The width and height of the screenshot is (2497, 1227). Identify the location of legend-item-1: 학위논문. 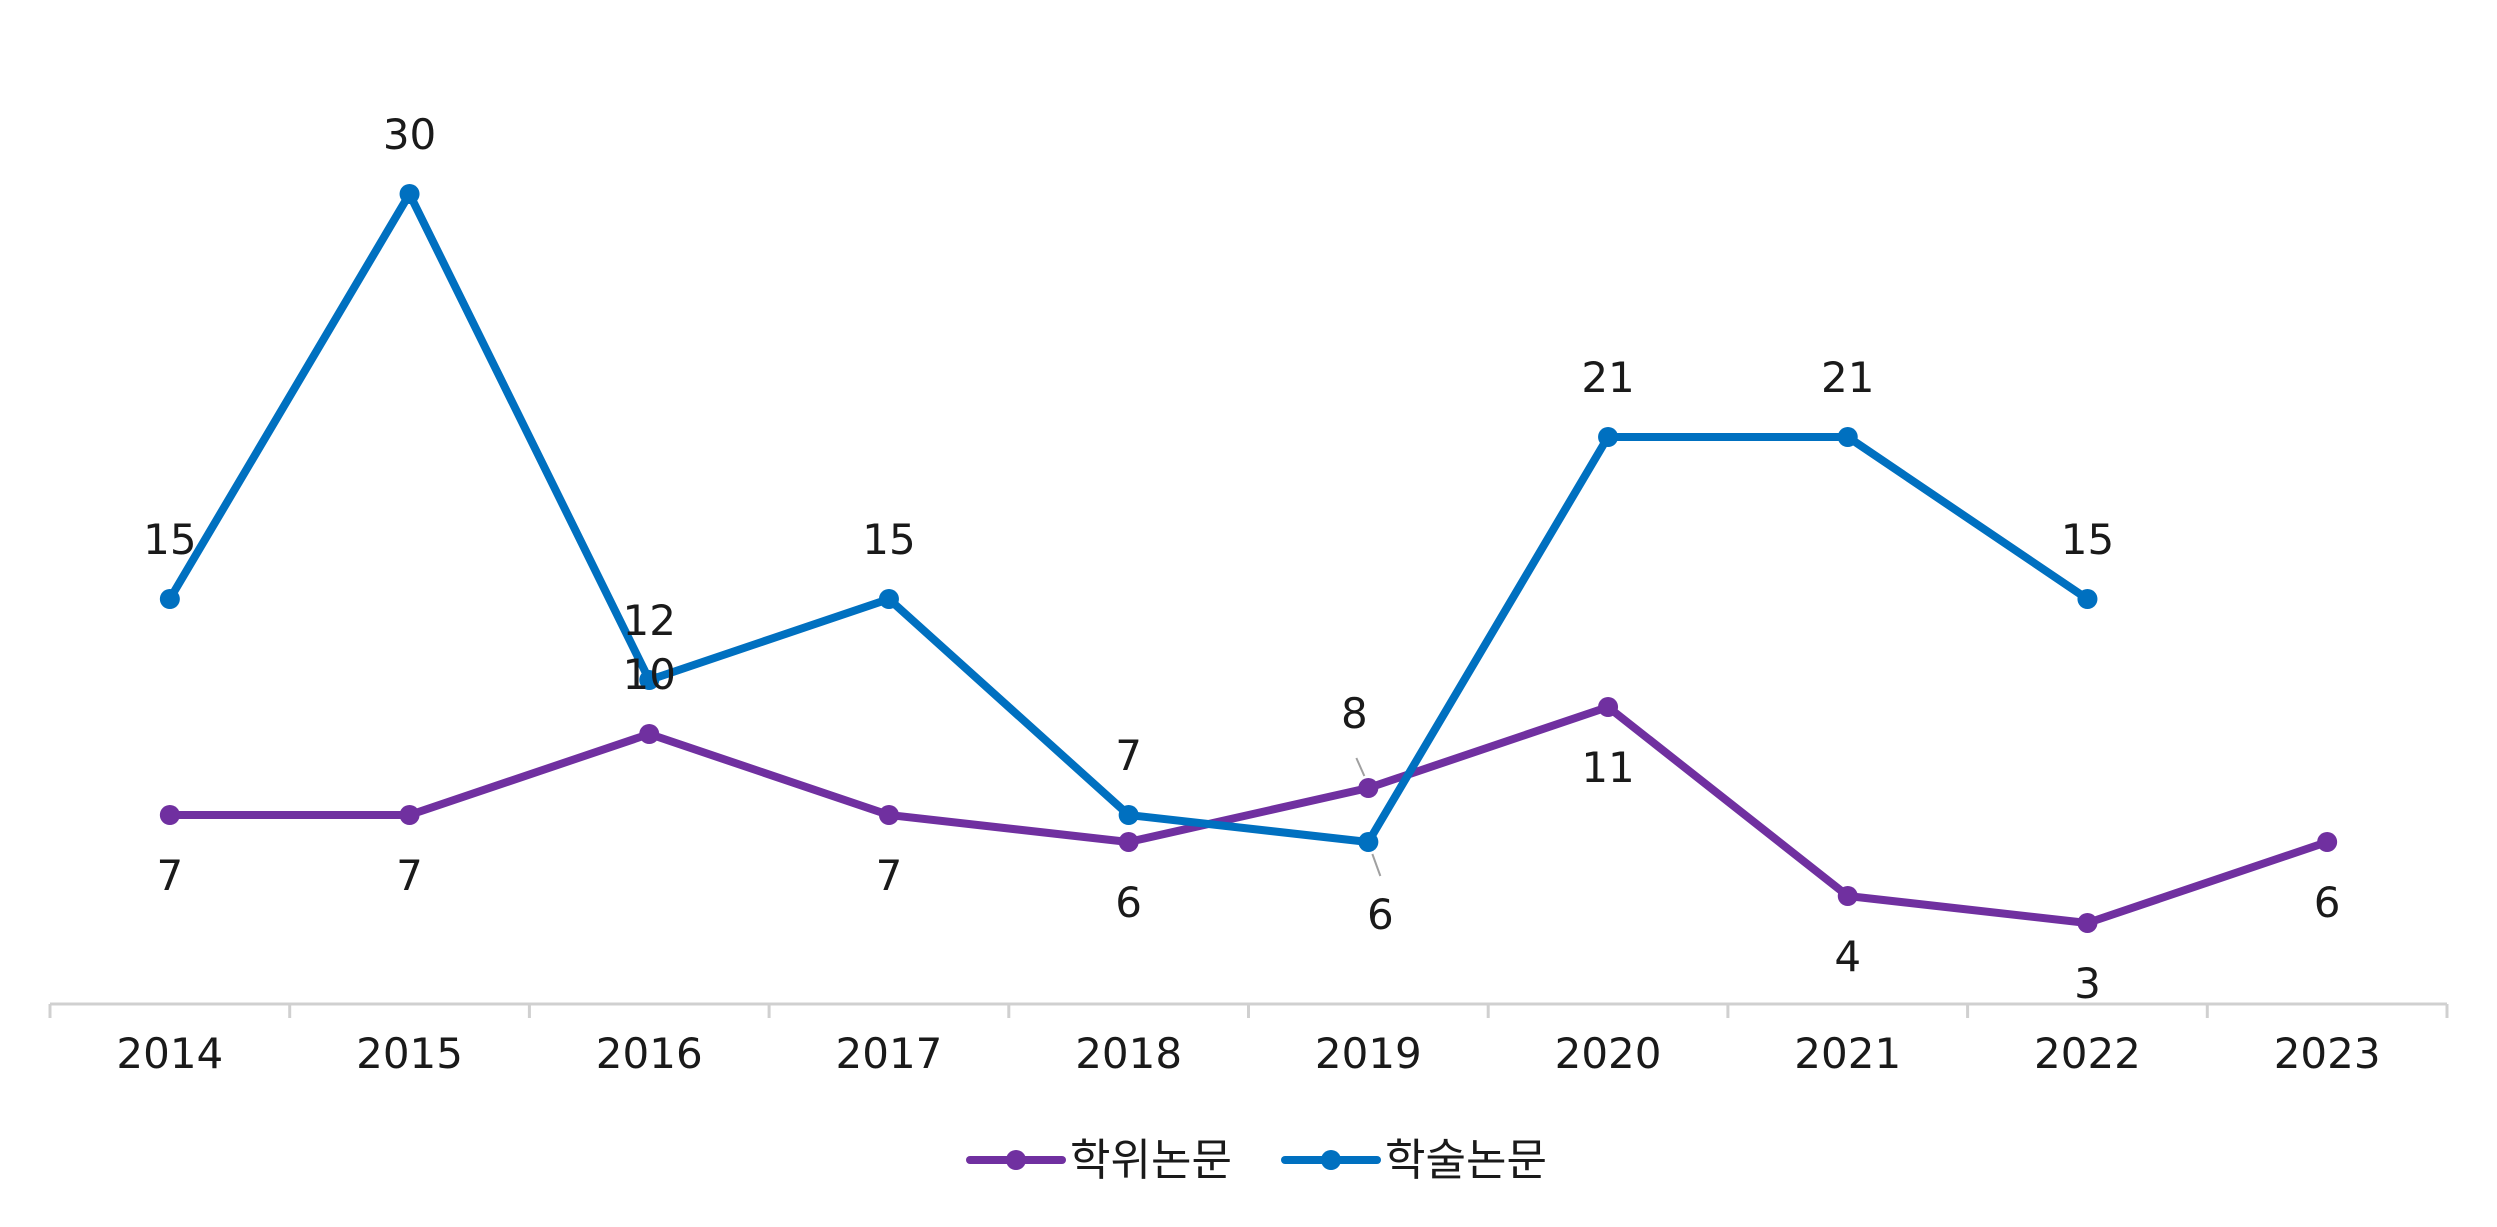
(1099, 1160).